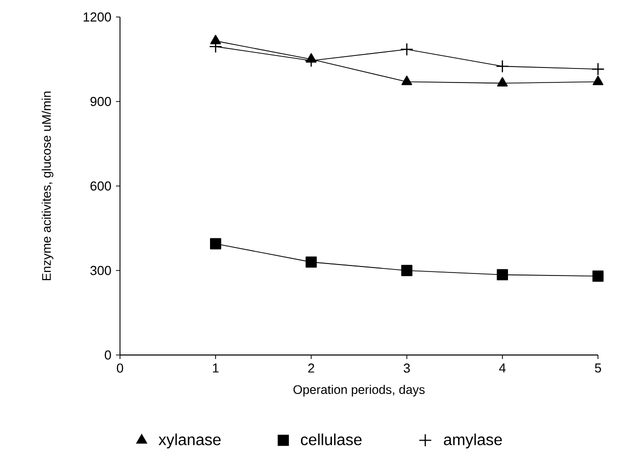 Image resolution: width=644 pixels, height=466 pixels. What do you see at coordinates (331, 440) in the screenshot?
I see `legend-label: cellulase` at bounding box center [331, 440].